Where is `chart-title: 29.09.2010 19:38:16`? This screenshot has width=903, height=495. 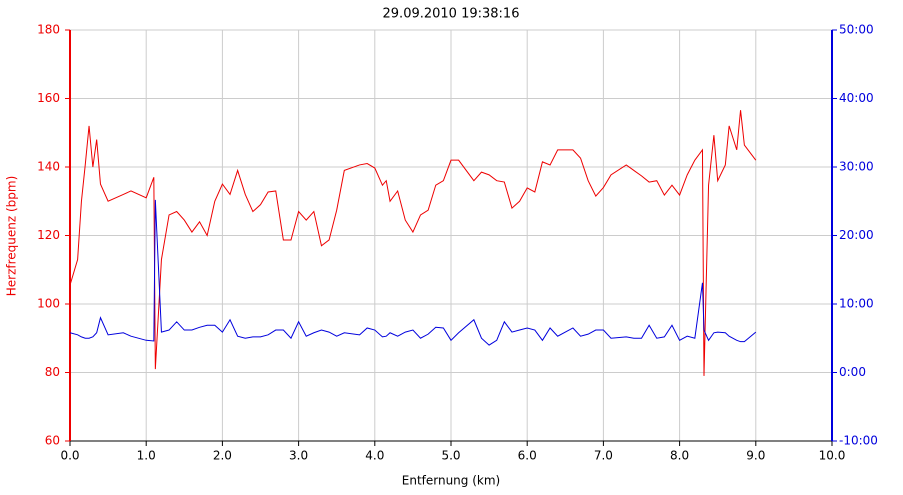
chart-title: 29.09.2010 19:38:16 is located at coordinates (451, 14).